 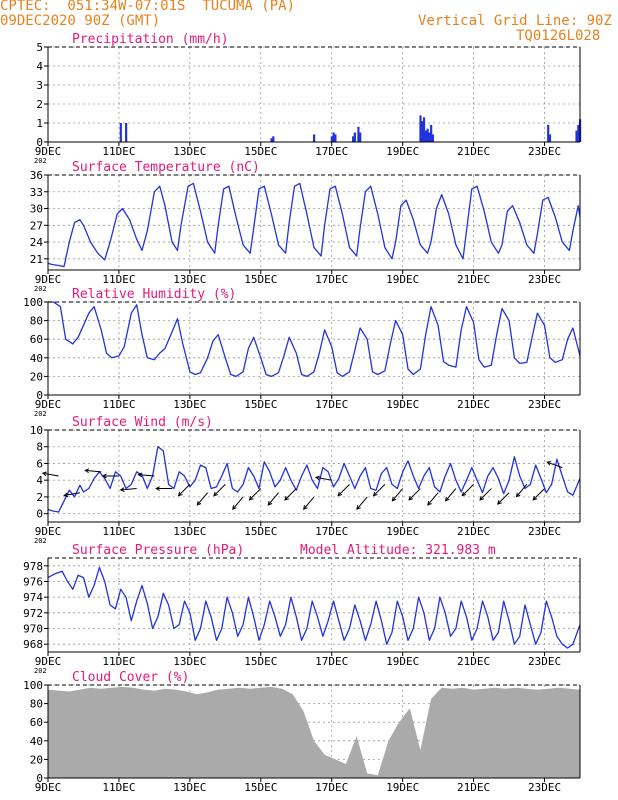 I want to click on y-tick-label: 974, so click(x=33, y=597).